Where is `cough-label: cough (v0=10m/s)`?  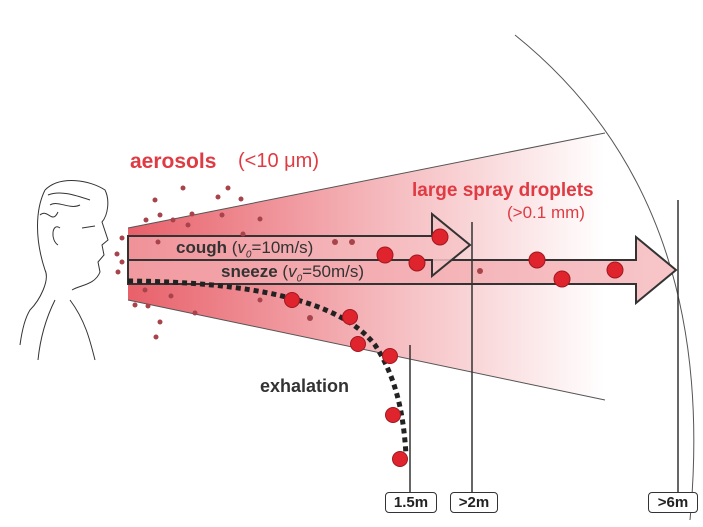 cough-label: cough (v0=10m/s) is located at coordinates (245, 249).